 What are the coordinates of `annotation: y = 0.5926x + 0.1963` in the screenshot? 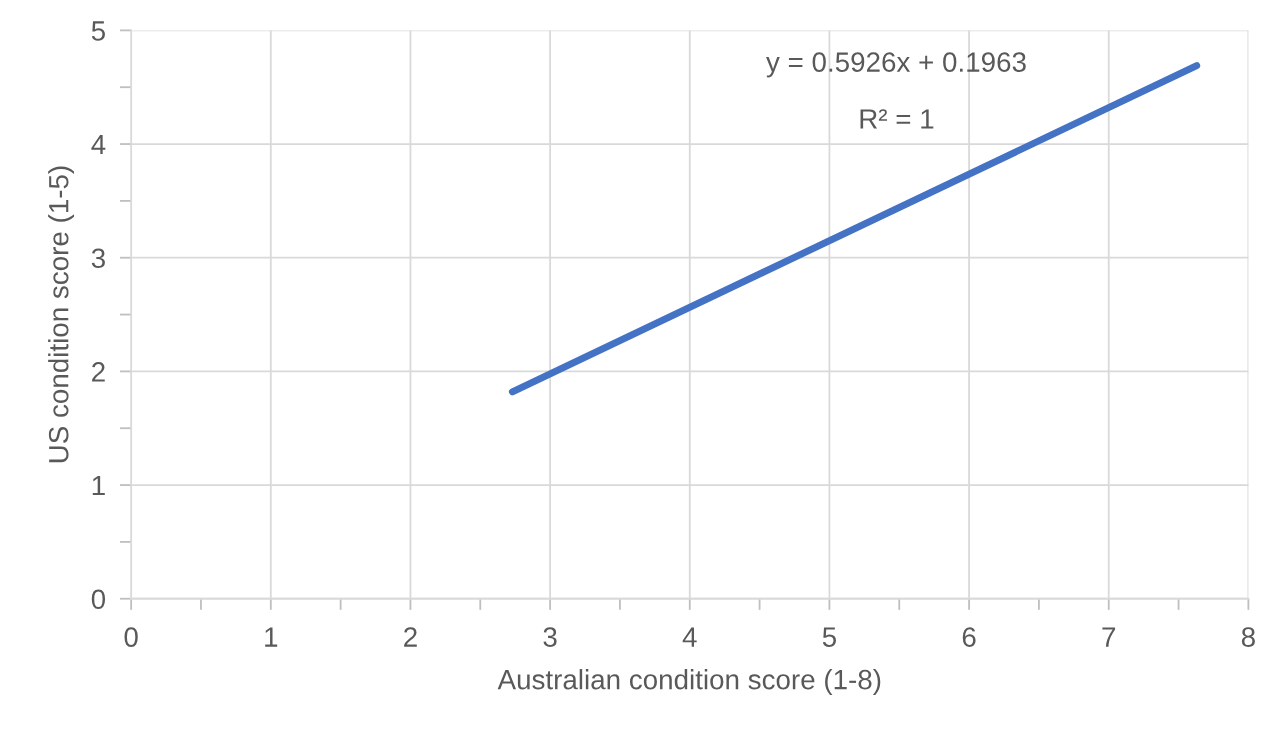 It's located at (896, 65).